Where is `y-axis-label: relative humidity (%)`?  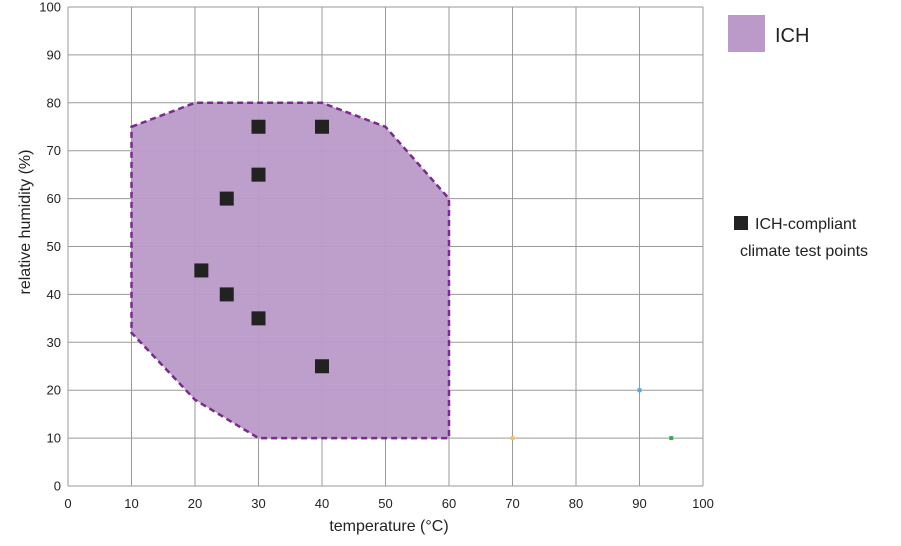 y-axis-label: relative humidity (%) is located at coordinates (25, 222).